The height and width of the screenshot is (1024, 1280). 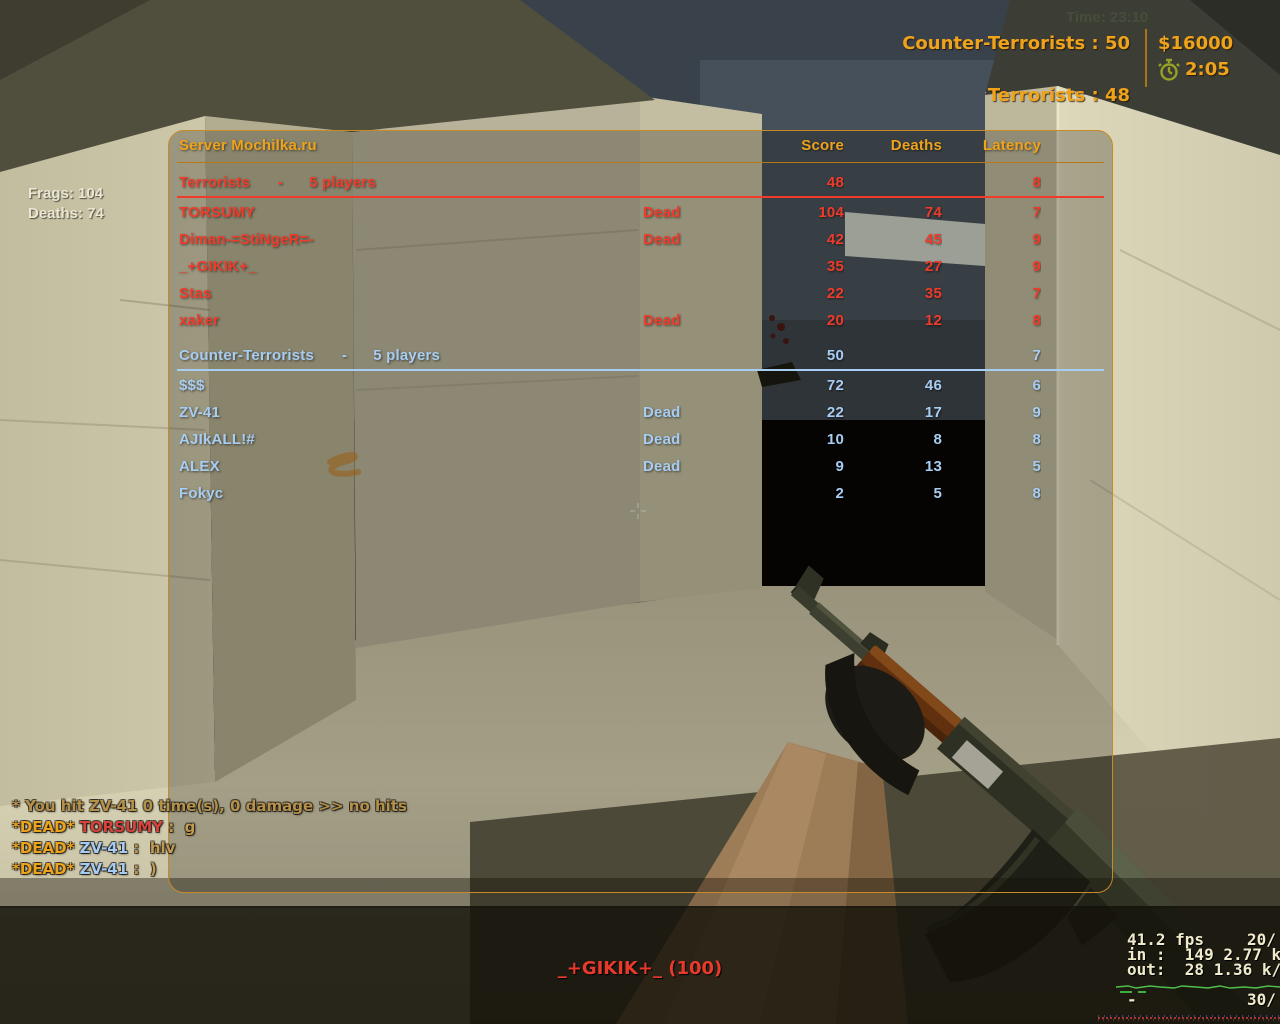 I want to click on player-score: 42, so click(x=835, y=239).